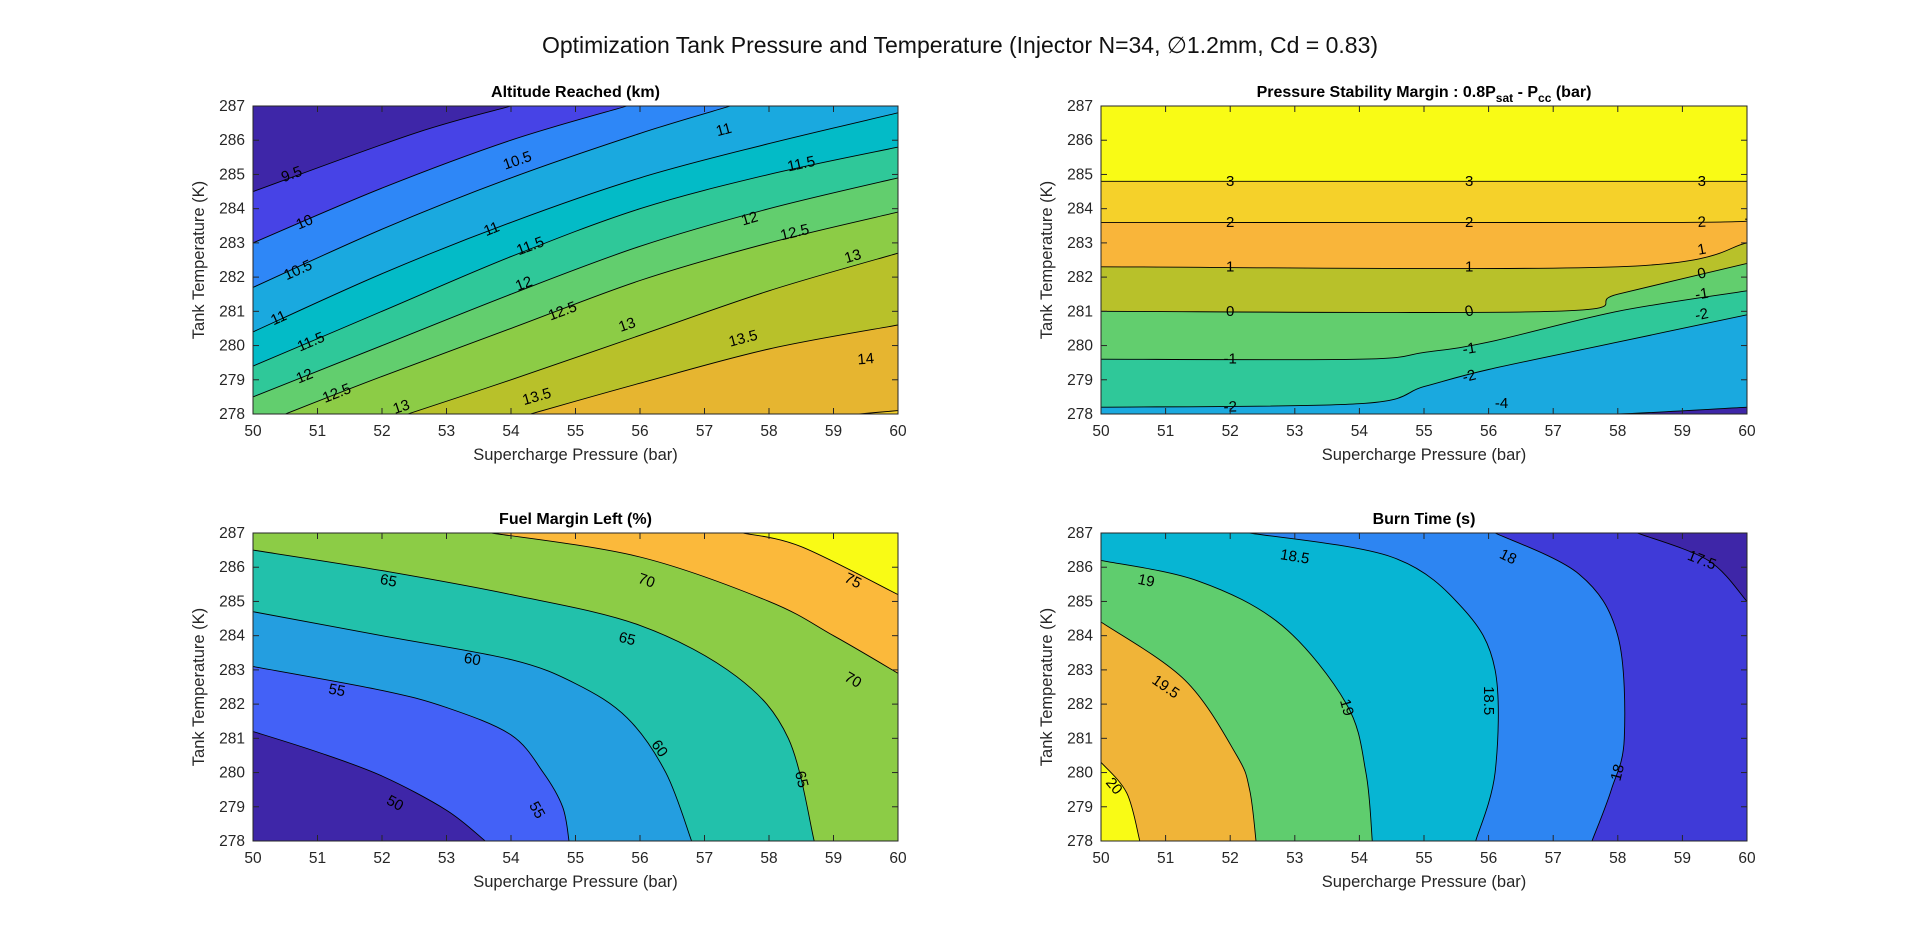 This screenshot has width=1920, height=936. What do you see at coordinates (660, 748) in the screenshot?
I see `contour-label: 60` at bounding box center [660, 748].